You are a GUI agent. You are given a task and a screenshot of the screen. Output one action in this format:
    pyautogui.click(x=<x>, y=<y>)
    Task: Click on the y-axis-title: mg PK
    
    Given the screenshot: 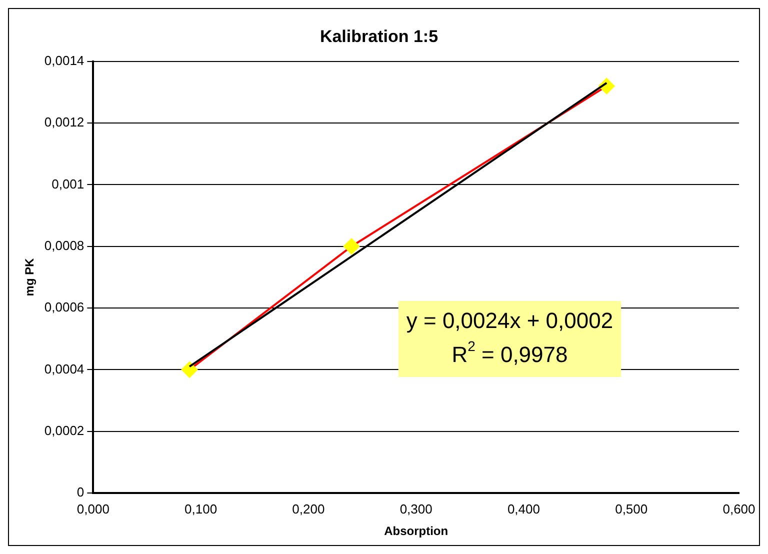 What is the action you would take?
    pyautogui.click(x=29, y=277)
    